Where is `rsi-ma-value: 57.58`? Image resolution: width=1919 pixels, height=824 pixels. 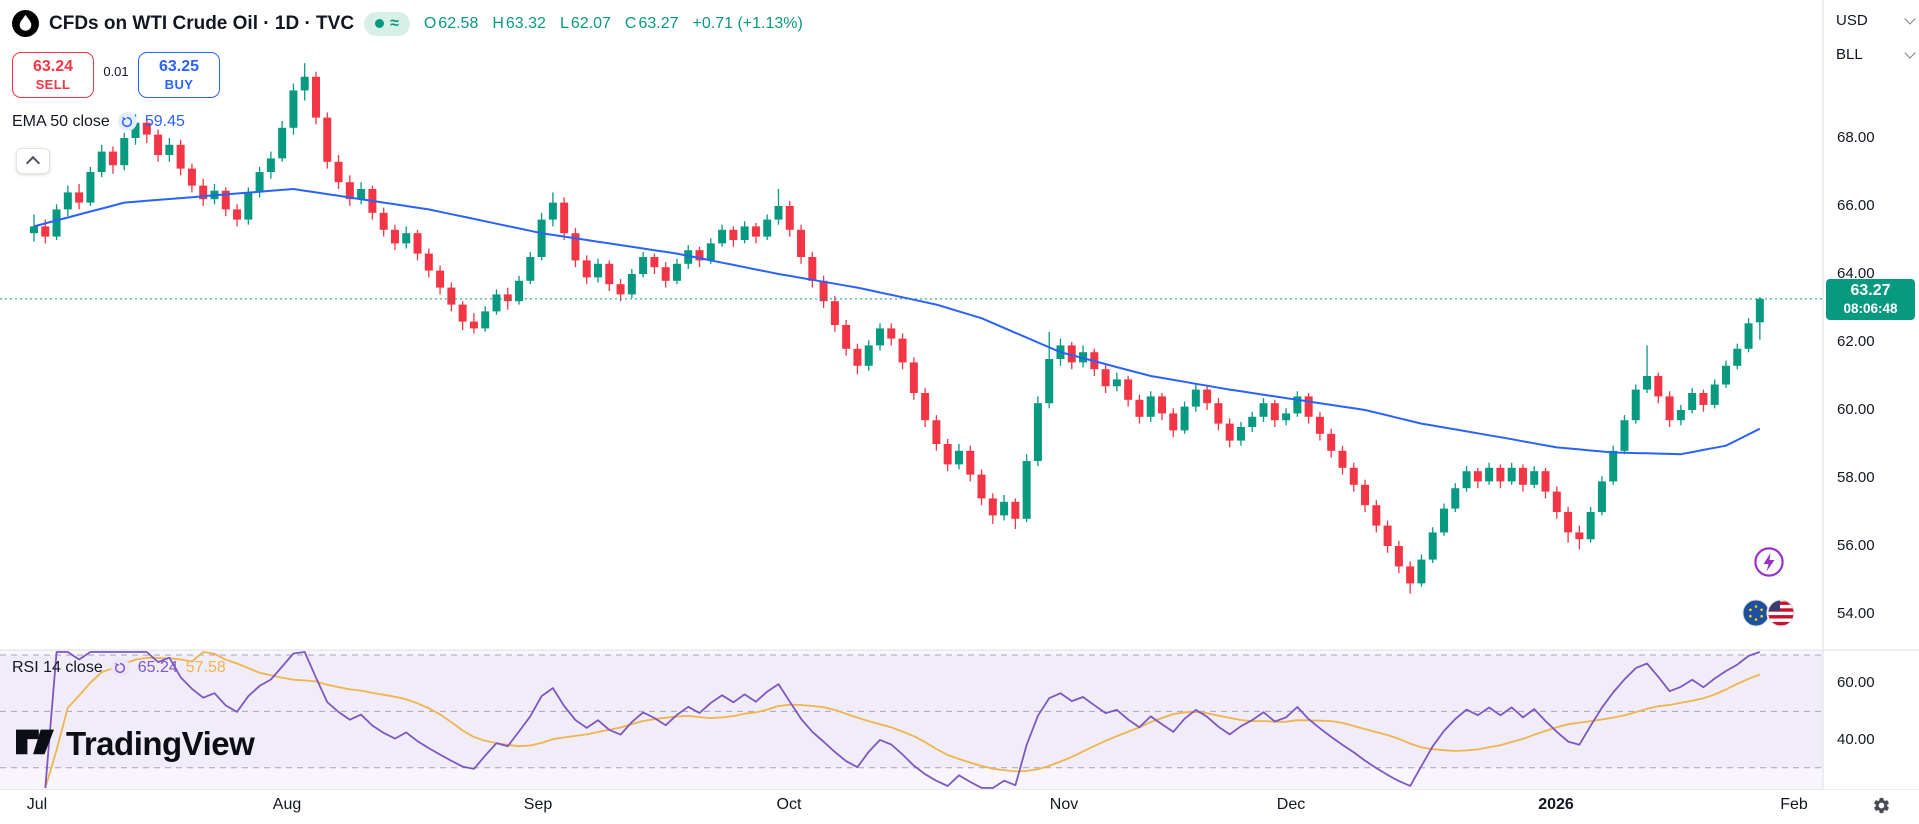 rsi-ma-value: 57.58 is located at coordinates (205, 667).